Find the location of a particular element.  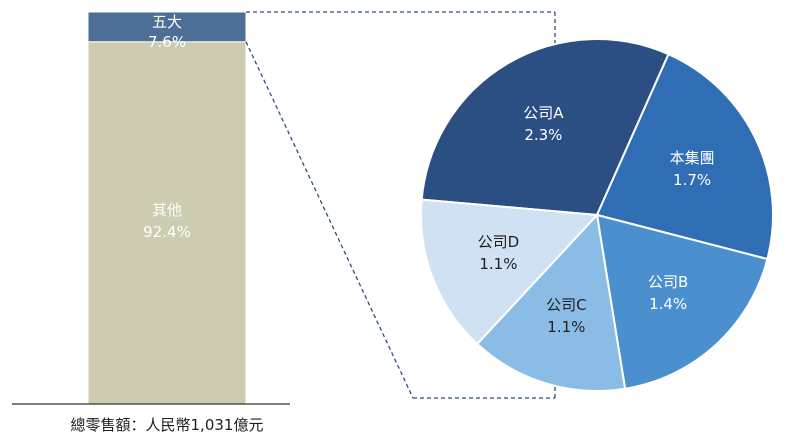

pie-slice-label: 公司B is located at coordinates (668, 282).